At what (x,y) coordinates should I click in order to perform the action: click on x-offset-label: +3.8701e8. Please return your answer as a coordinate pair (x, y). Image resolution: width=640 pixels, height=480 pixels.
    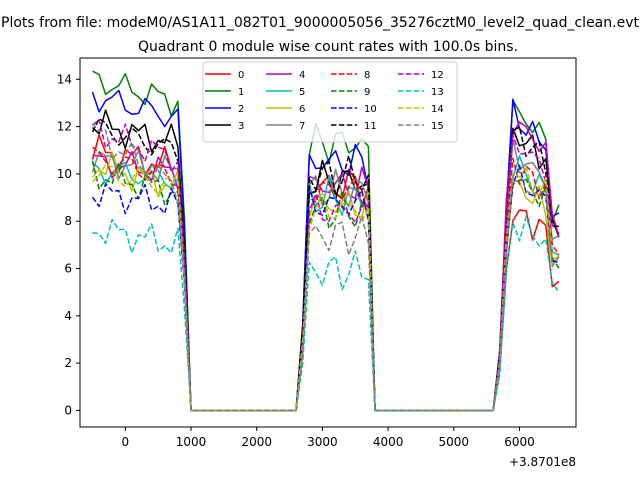
    Looking at the image, I should click on (542, 462).